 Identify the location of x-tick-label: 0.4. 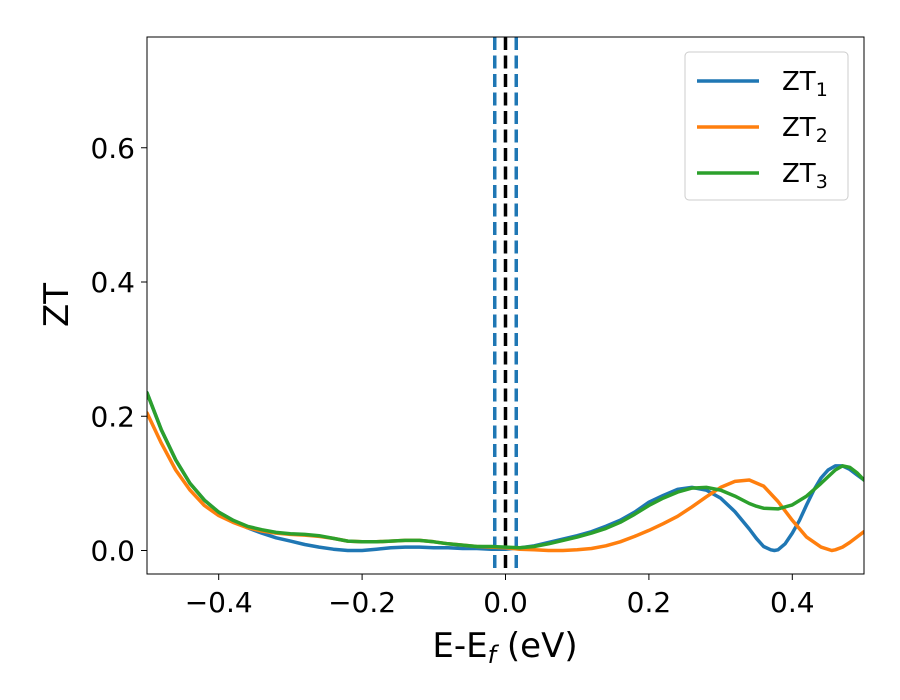
(792, 602).